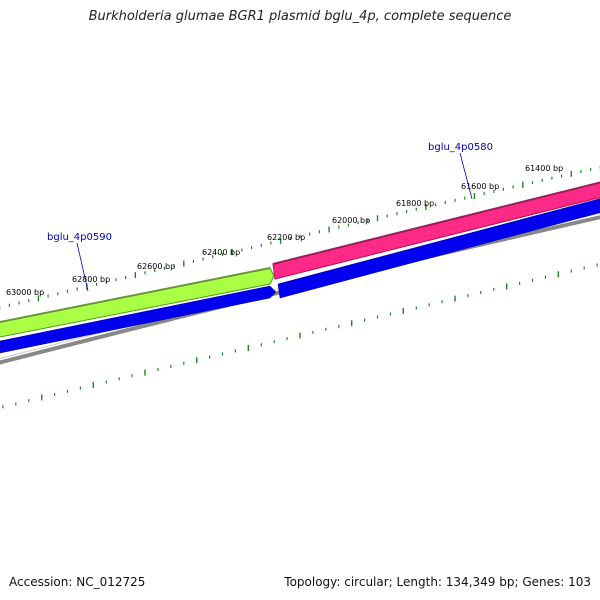  What do you see at coordinates (415, 203) in the screenshot?
I see `tick-label: 61800 bp` at bounding box center [415, 203].